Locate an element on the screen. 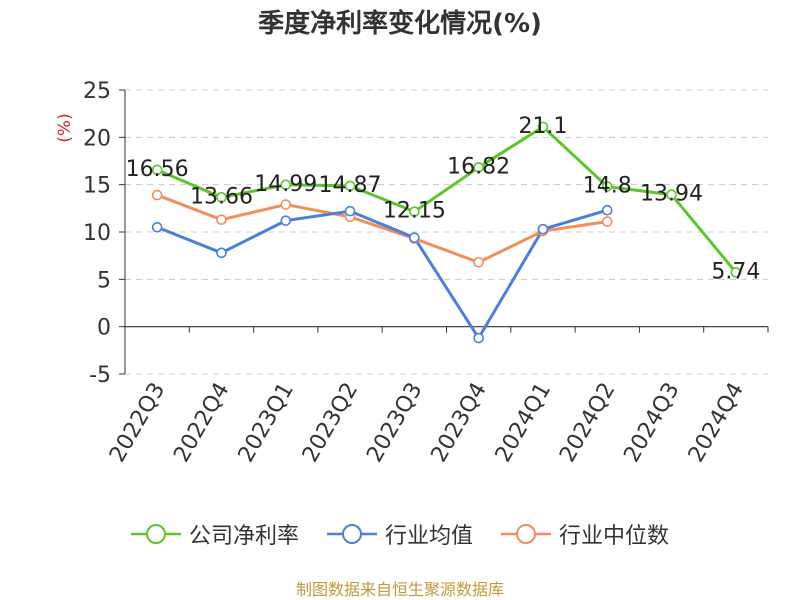 The image size is (800, 600). y-tick-label: -5 is located at coordinates (100, 375).